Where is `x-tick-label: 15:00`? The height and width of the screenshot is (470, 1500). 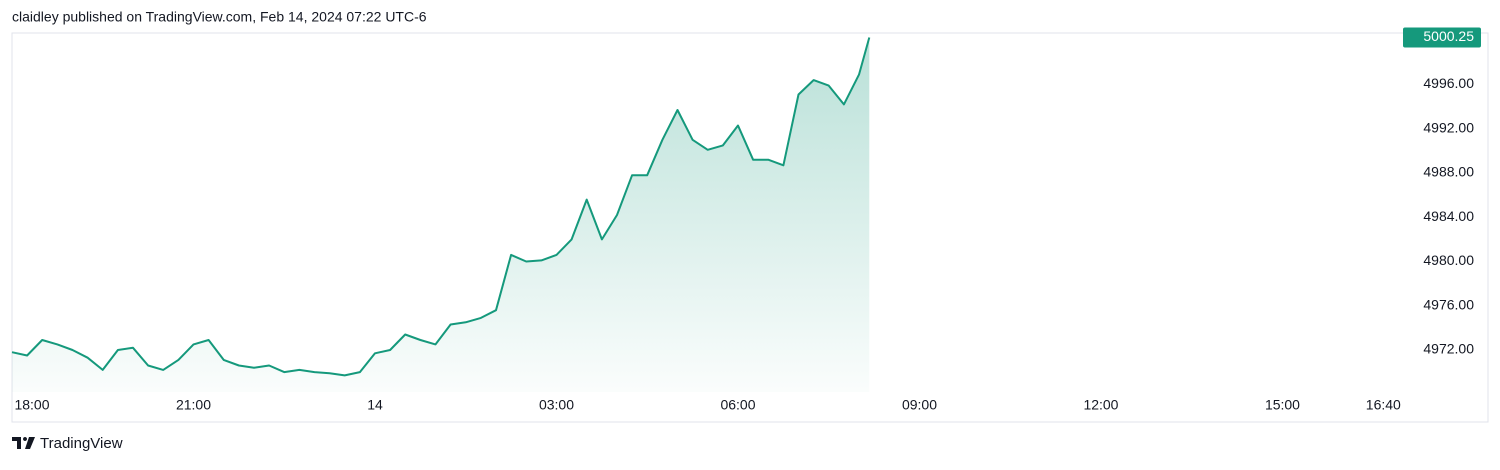
x-tick-label: 15:00 is located at coordinates (1282, 405).